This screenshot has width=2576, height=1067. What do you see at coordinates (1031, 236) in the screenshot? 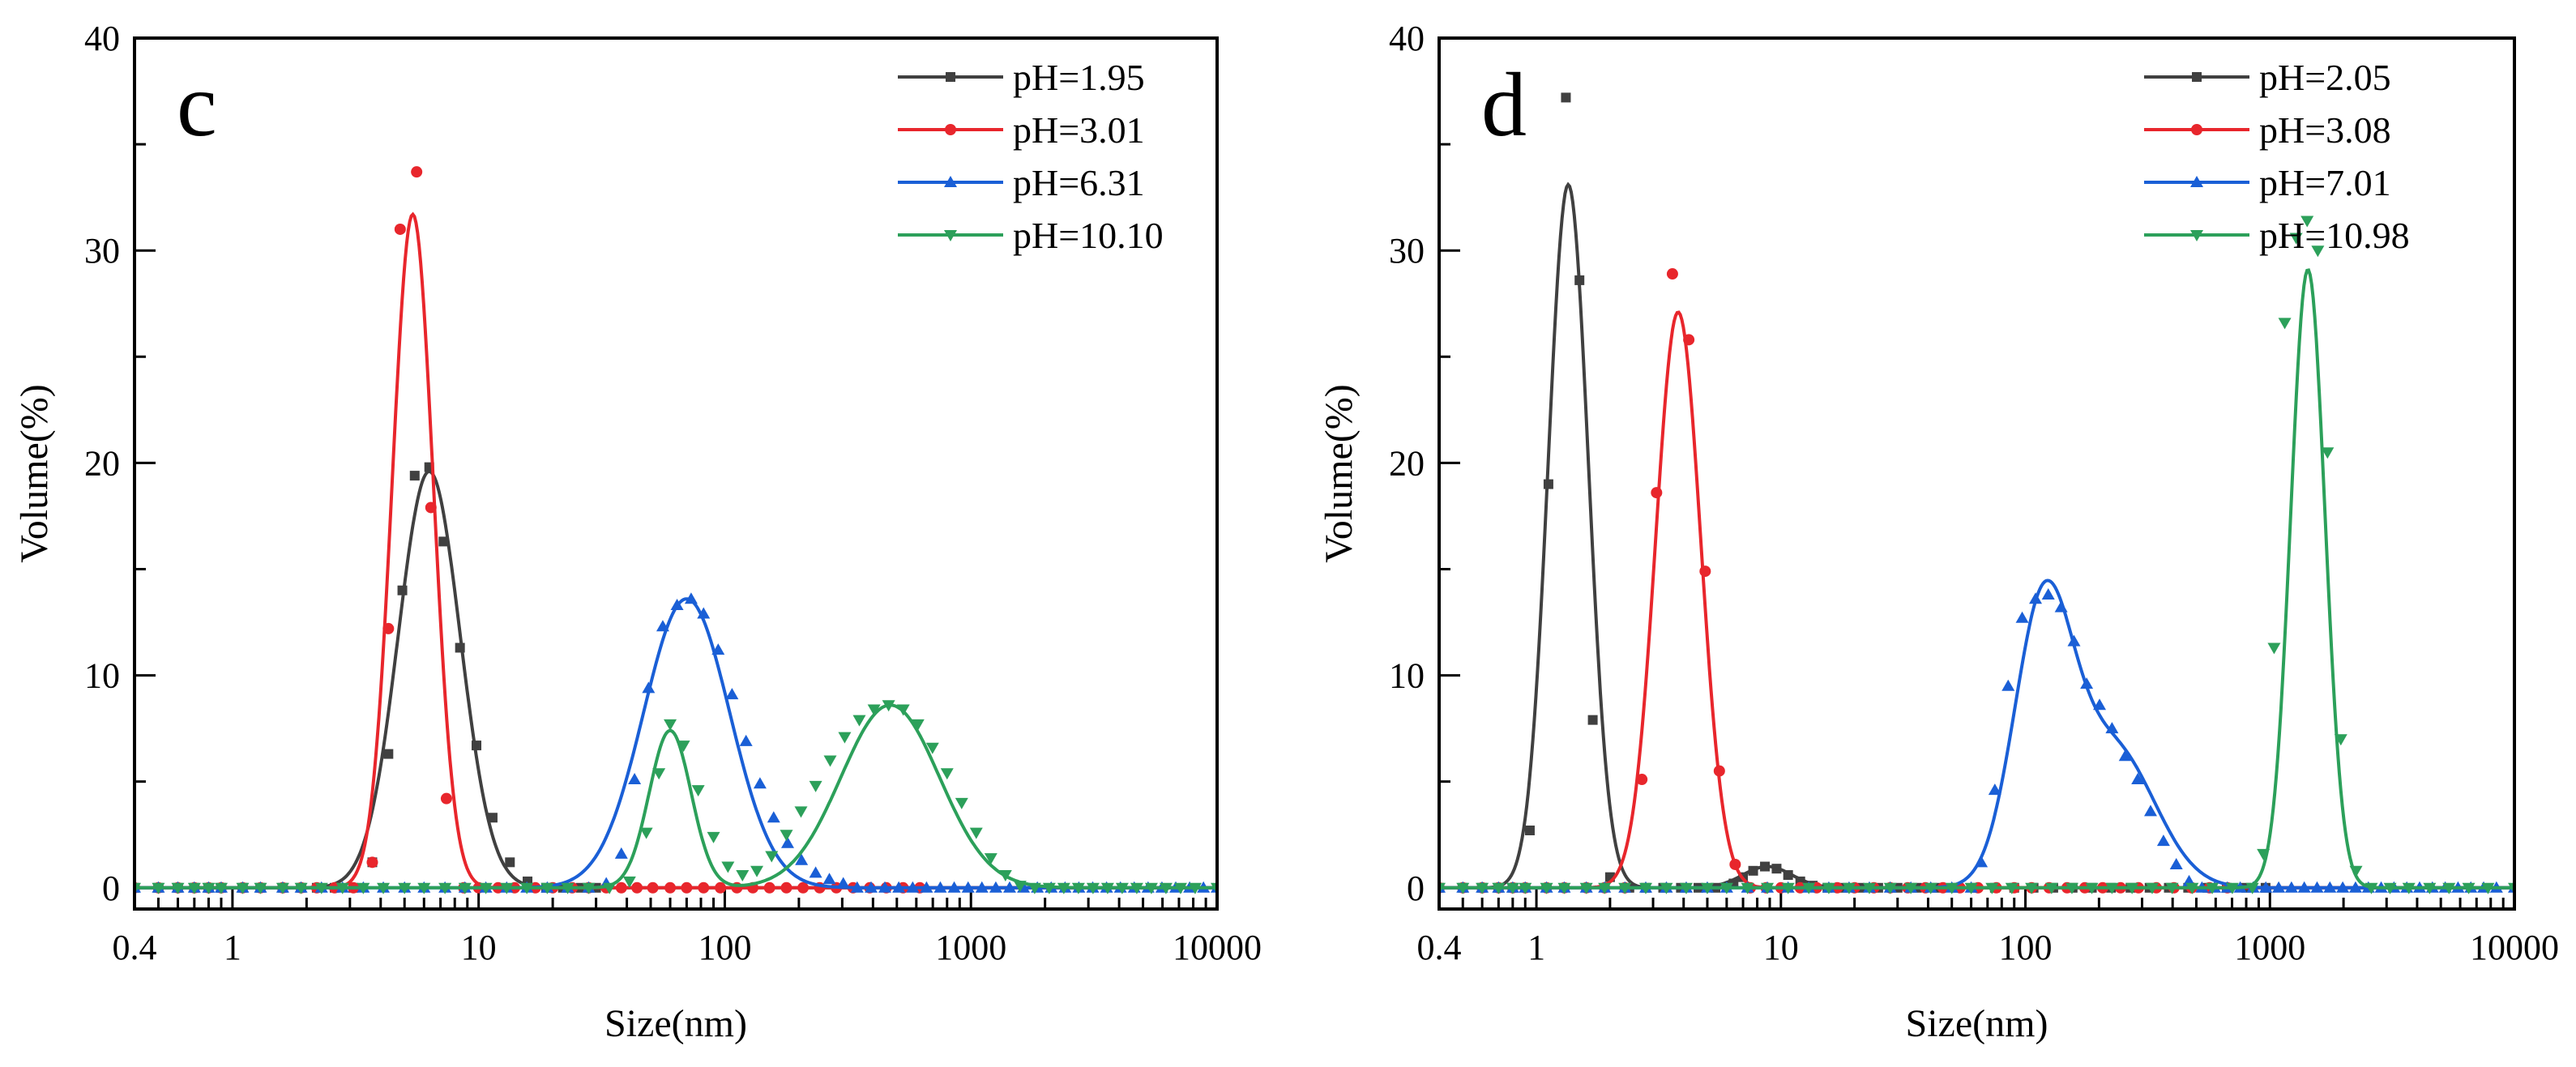
I see `legend-item: pH=10.10` at bounding box center [1031, 236].